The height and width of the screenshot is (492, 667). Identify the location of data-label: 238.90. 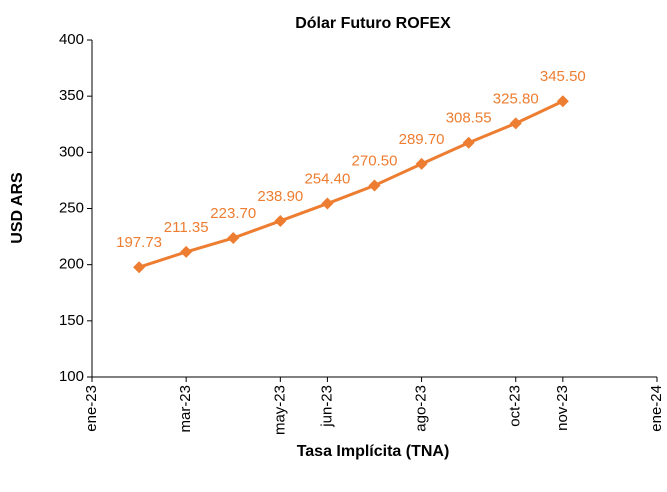
(280, 196).